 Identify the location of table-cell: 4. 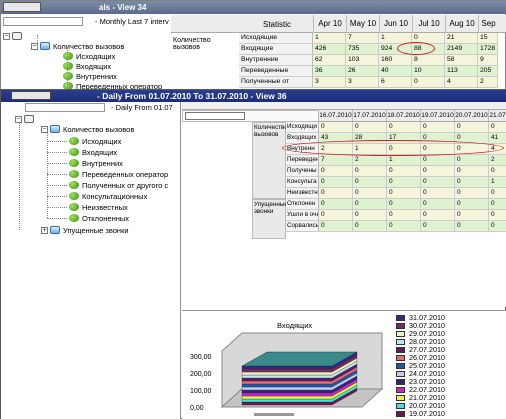
(461, 82).